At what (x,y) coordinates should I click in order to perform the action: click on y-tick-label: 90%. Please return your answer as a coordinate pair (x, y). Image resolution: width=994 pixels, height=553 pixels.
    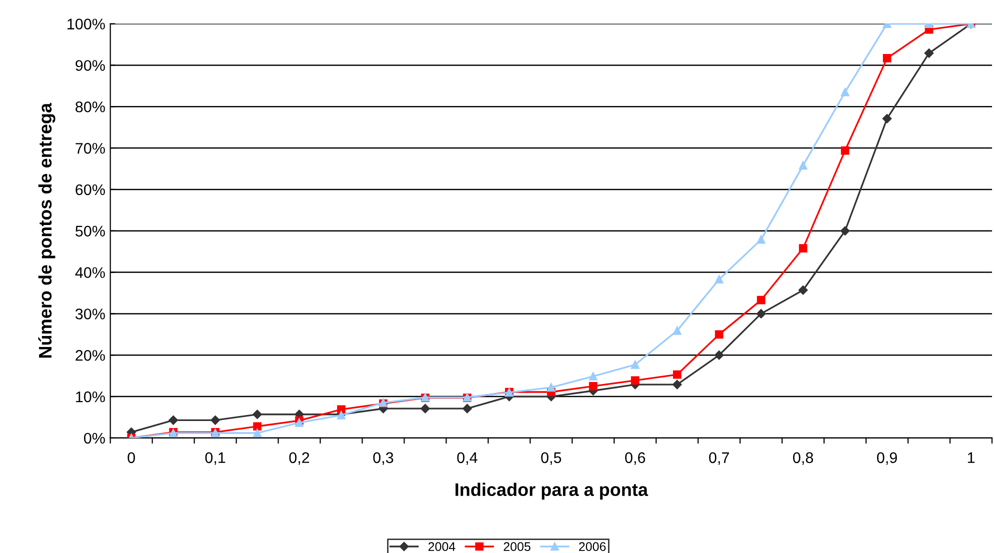
    Looking at the image, I should click on (90, 65).